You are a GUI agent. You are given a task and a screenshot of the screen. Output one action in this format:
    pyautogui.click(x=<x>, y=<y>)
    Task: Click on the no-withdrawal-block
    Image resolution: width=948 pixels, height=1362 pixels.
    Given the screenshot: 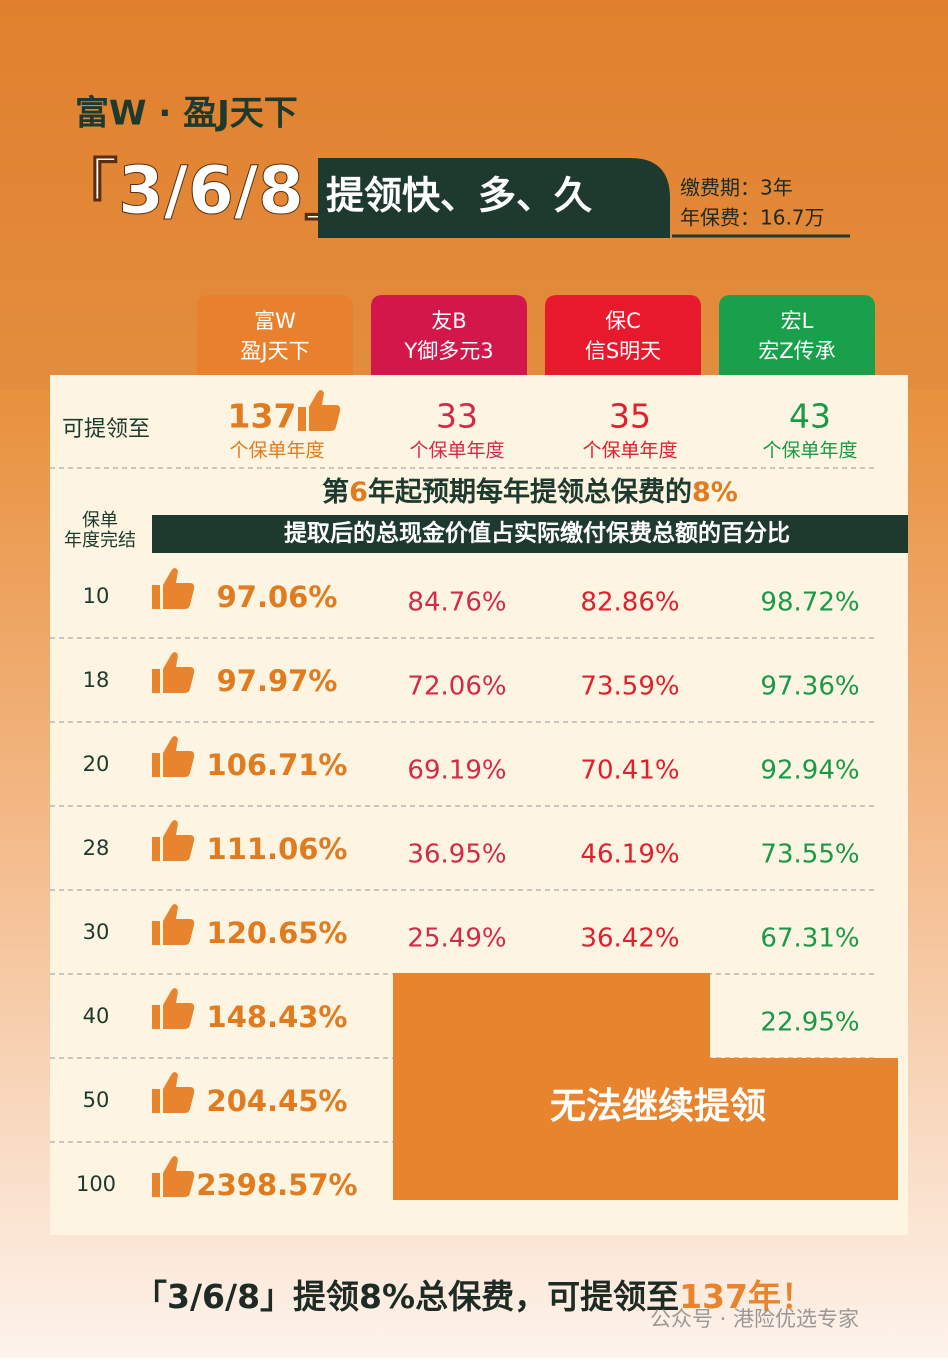 What is the action you would take?
    pyautogui.click(x=645, y=1086)
    